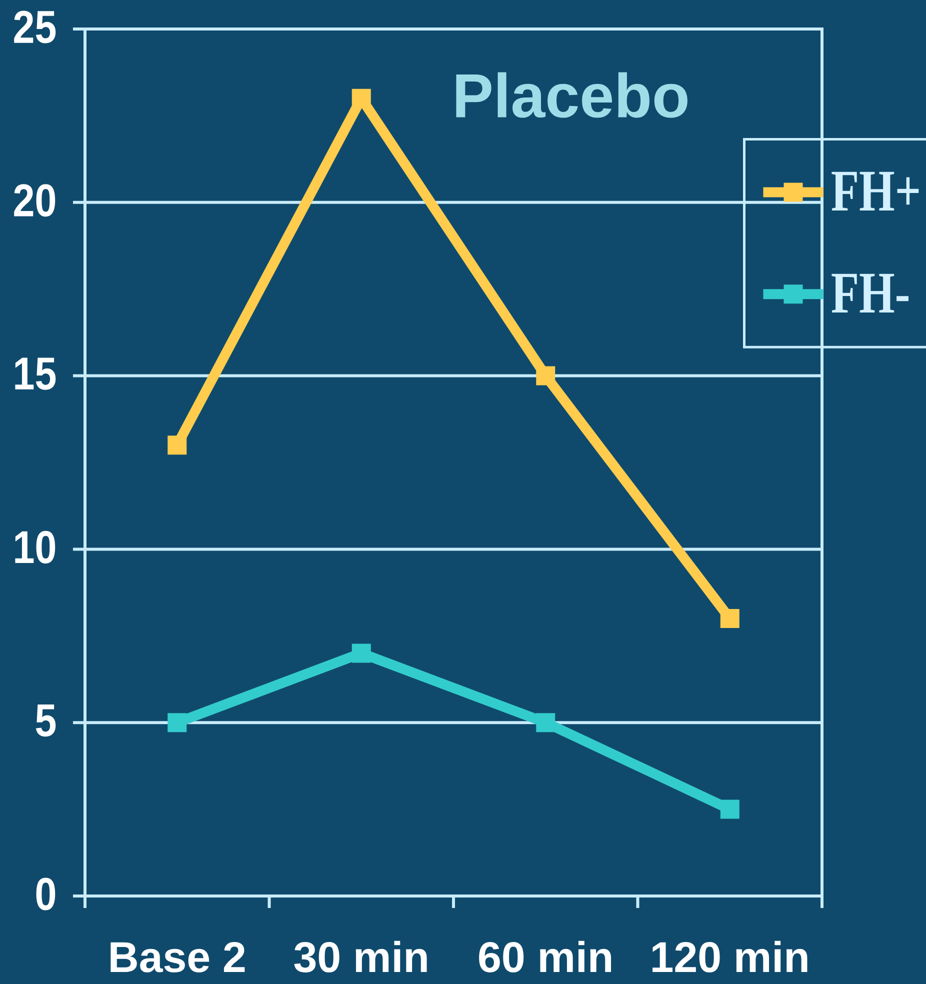  What do you see at coordinates (870, 293) in the screenshot?
I see `legend-label: FH-` at bounding box center [870, 293].